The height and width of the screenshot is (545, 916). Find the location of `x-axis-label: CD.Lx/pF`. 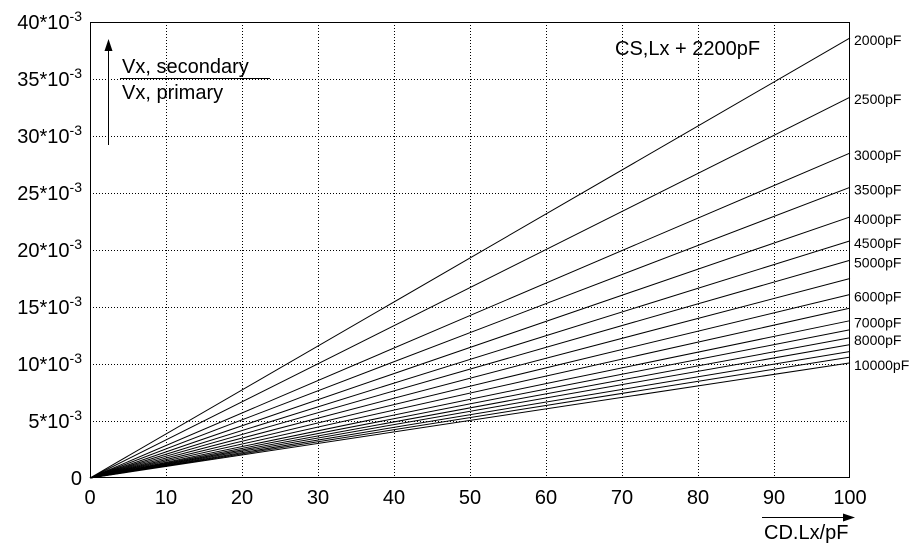

x-axis-label: CD.Lx/pF is located at coordinates (806, 533).